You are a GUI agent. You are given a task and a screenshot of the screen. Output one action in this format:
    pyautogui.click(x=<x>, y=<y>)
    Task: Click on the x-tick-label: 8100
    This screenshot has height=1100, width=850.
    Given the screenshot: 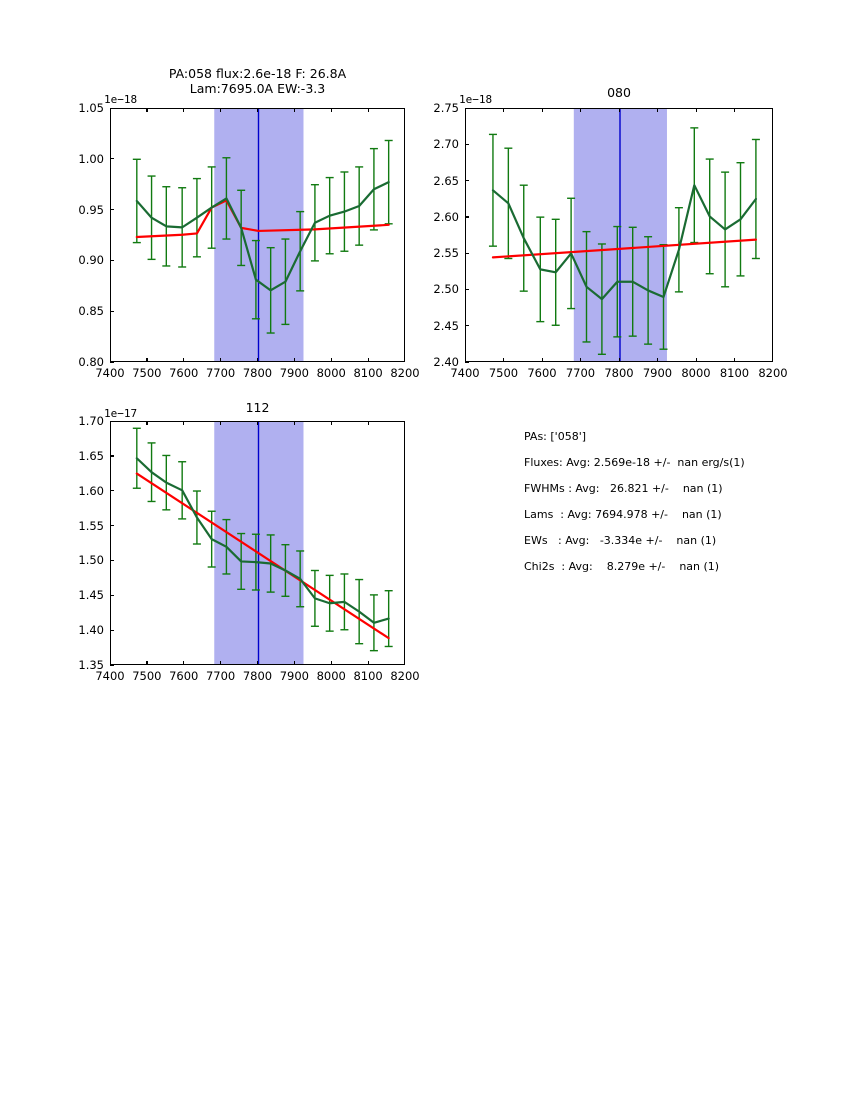 What is the action you would take?
    pyautogui.click(x=368, y=676)
    